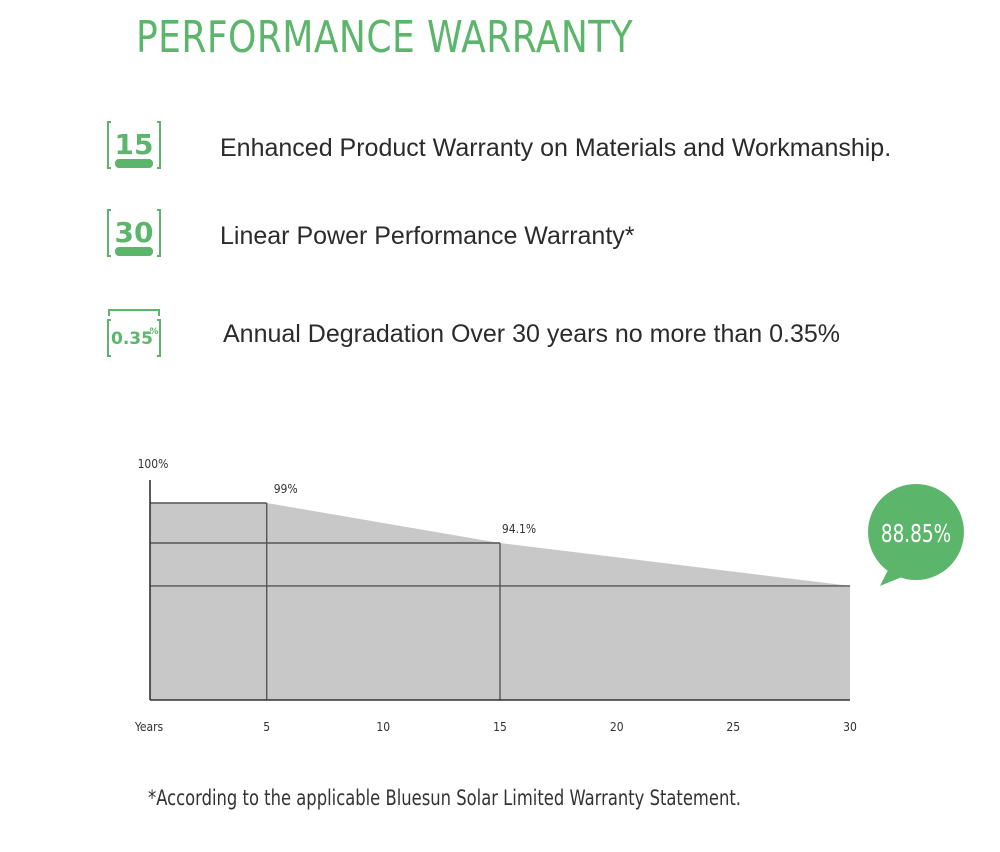 This screenshot has width=1000, height=852. Describe the element at coordinates (500, 727) in the screenshot. I see `x-tick-label: 15` at that location.